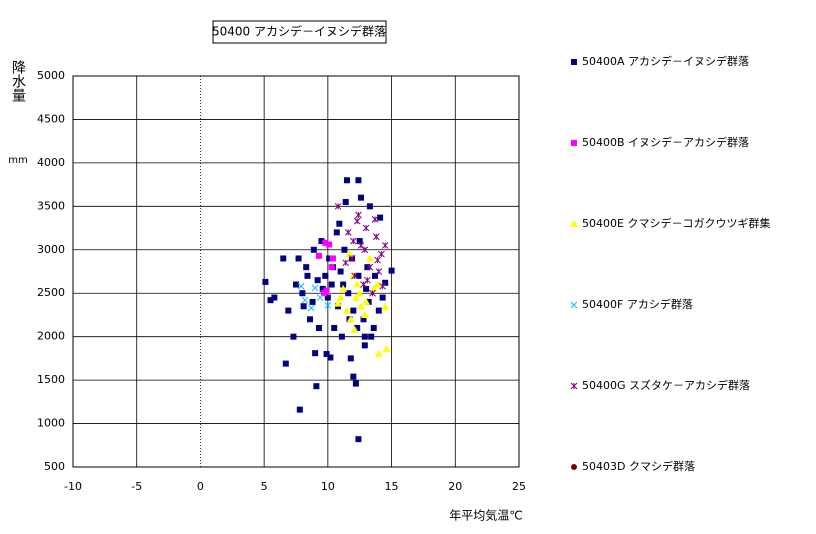  What do you see at coordinates (264, 486) in the screenshot?
I see `x-tick-label: 5` at bounding box center [264, 486].